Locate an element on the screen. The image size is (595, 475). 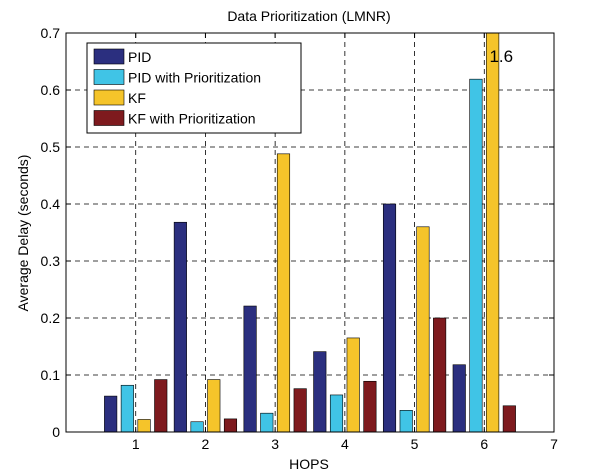
x-tick-label: 6 is located at coordinates (484, 444).